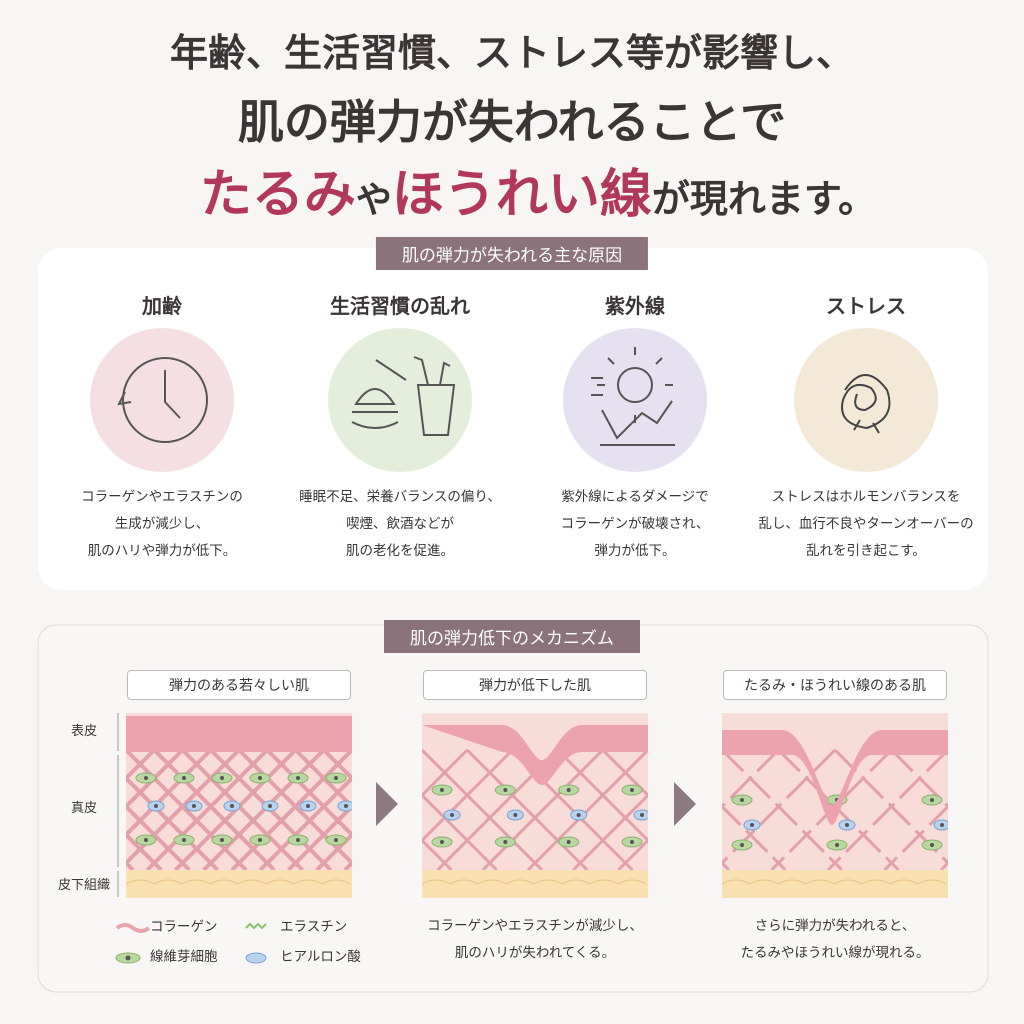 This screenshot has width=1024, height=1024. Describe the element at coordinates (400, 551) in the screenshot. I see `cause-text: 肌の老化を促進。` at that location.